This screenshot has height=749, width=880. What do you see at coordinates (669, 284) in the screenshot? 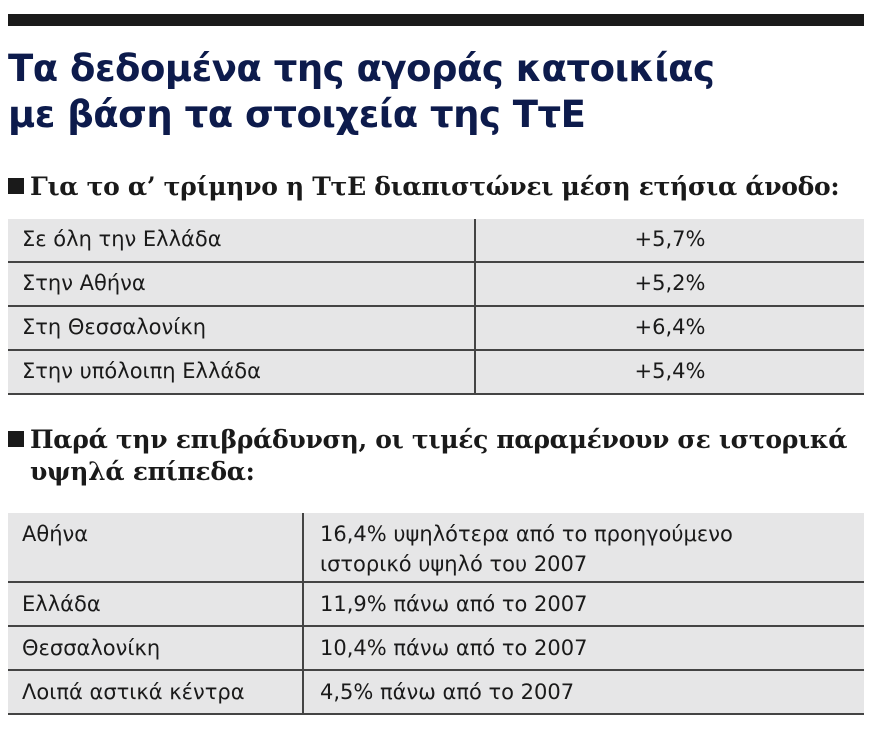
I see `change: +5,2%` at bounding box center [669, 284].